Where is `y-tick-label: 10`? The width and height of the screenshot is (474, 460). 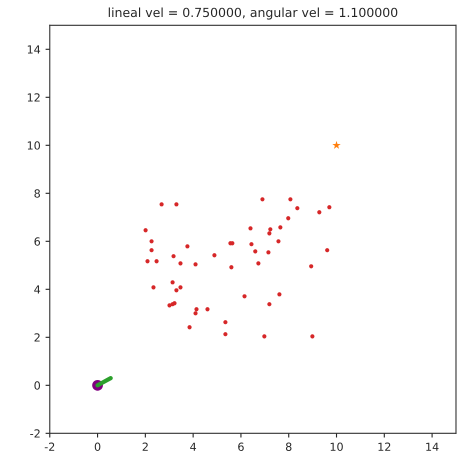
y-tick-label: 10 is located at coordinates (34, 145).